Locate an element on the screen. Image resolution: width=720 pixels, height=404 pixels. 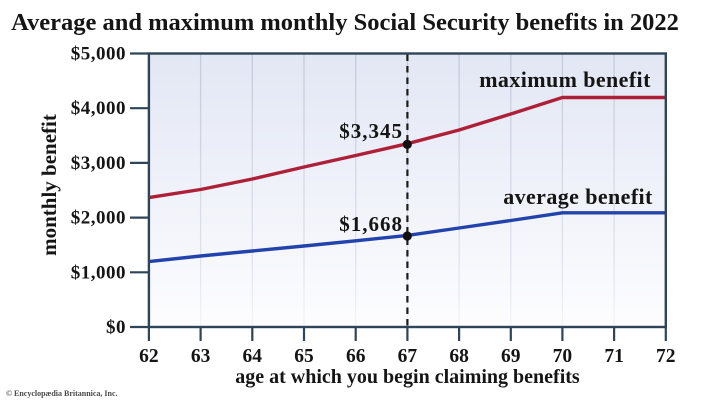
svg-text: 65 is located at coordinates (304, 356).